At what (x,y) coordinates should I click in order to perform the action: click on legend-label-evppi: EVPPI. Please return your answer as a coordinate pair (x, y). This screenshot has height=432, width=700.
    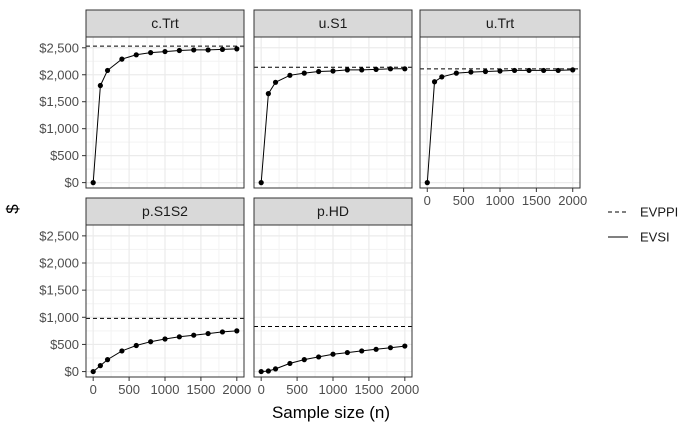
    Looking at the image, I should click on (659, 212).